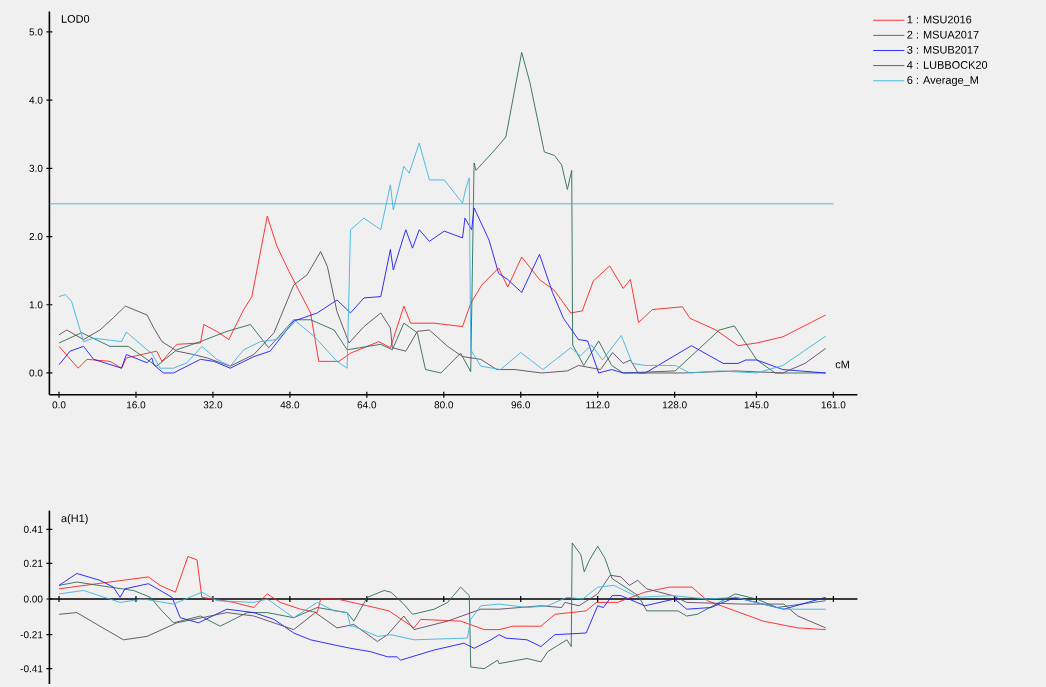  Describe the element at coordinates (521, 405) in the screenshot. I see `x-tick-label: 96.0` at that location.